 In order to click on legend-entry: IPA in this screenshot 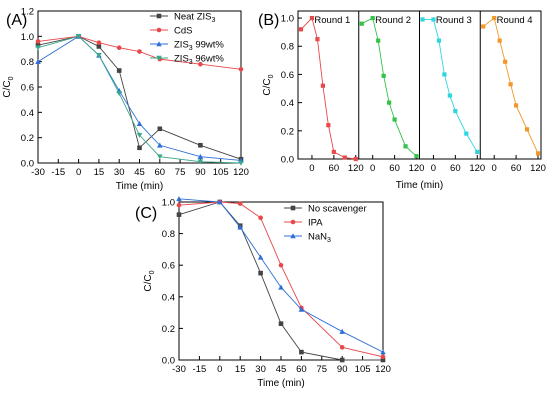, I will do `click(303, 223)`.